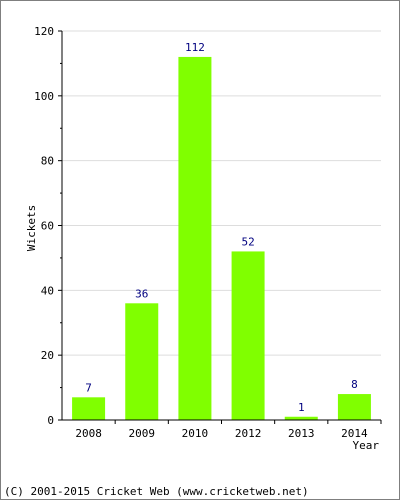  Describe the element at coordinates (142, 433) in the screenshot. I see `x-tick-label: 2009` at that location.